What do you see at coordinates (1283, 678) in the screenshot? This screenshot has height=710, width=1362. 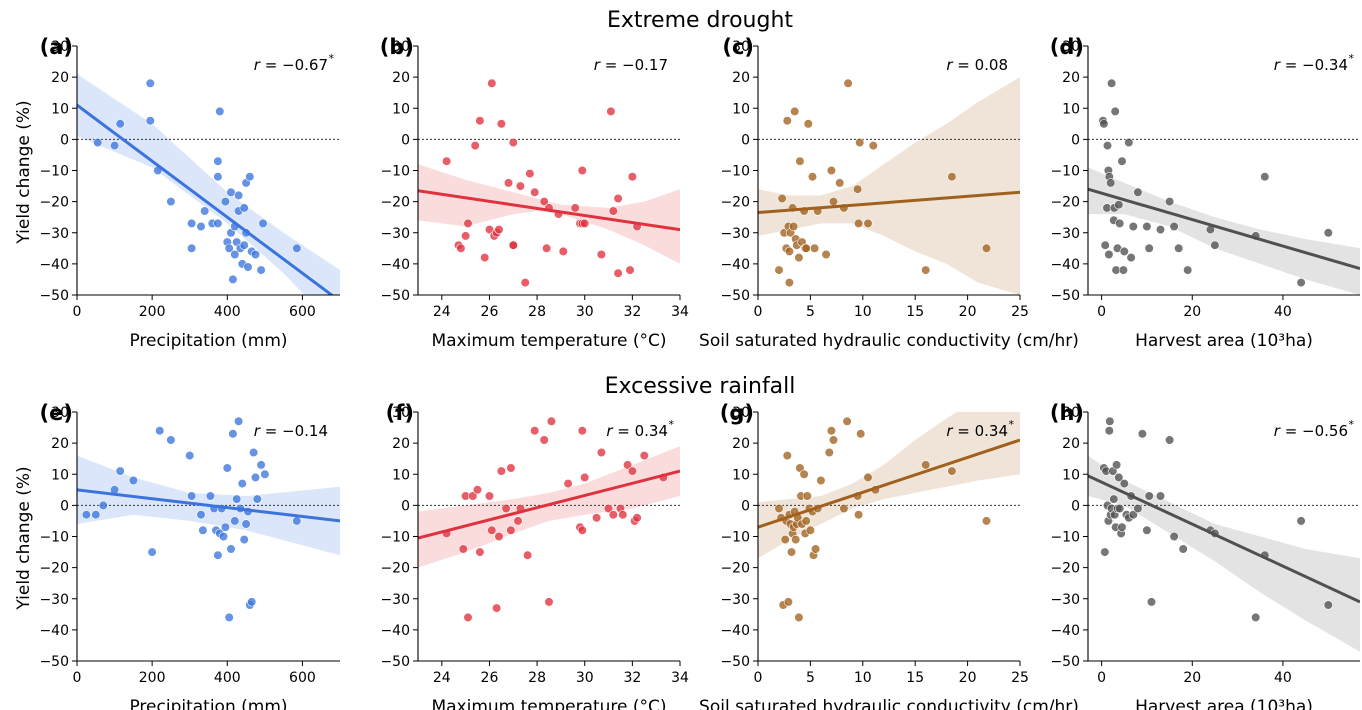 I see `x-tick-label: 40` at bounding box center [1283, 678].